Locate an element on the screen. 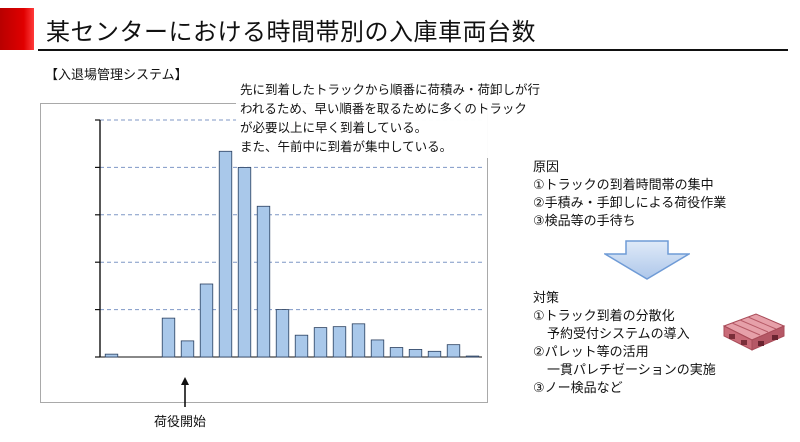 The height and width of the screenshot is (442, 800). pallet-icon is located at coordinates (754, 332).